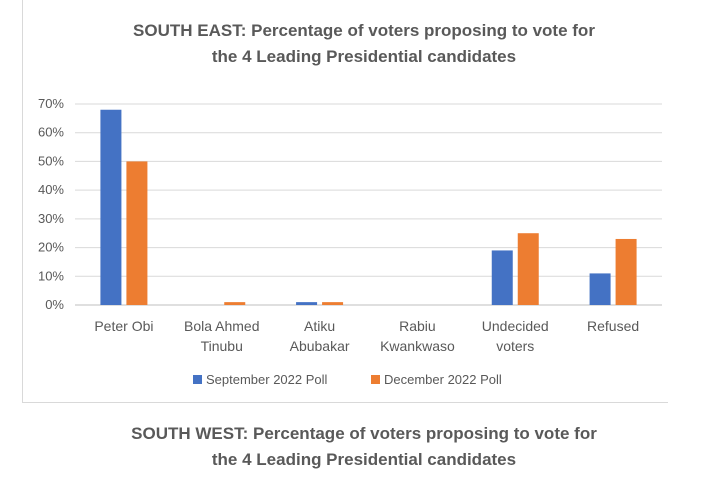 This screenshot has width=728, height=477. What do you see at coordinates (417, 346) in the screenshot?
I see `x-tick-label: Kwankwaso` at bounding box center [417, 346].